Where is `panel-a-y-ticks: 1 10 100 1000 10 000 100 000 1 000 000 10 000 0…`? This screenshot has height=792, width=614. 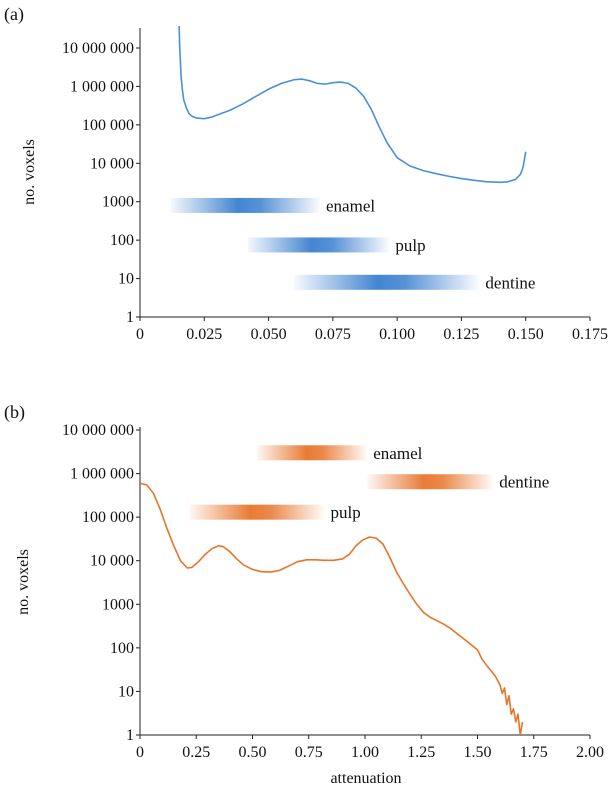
panel-a-y-ticks: 1 10 100 1000 10 000 100 000 1 000 000 10 000 0… is located at coordinates (101, 183).